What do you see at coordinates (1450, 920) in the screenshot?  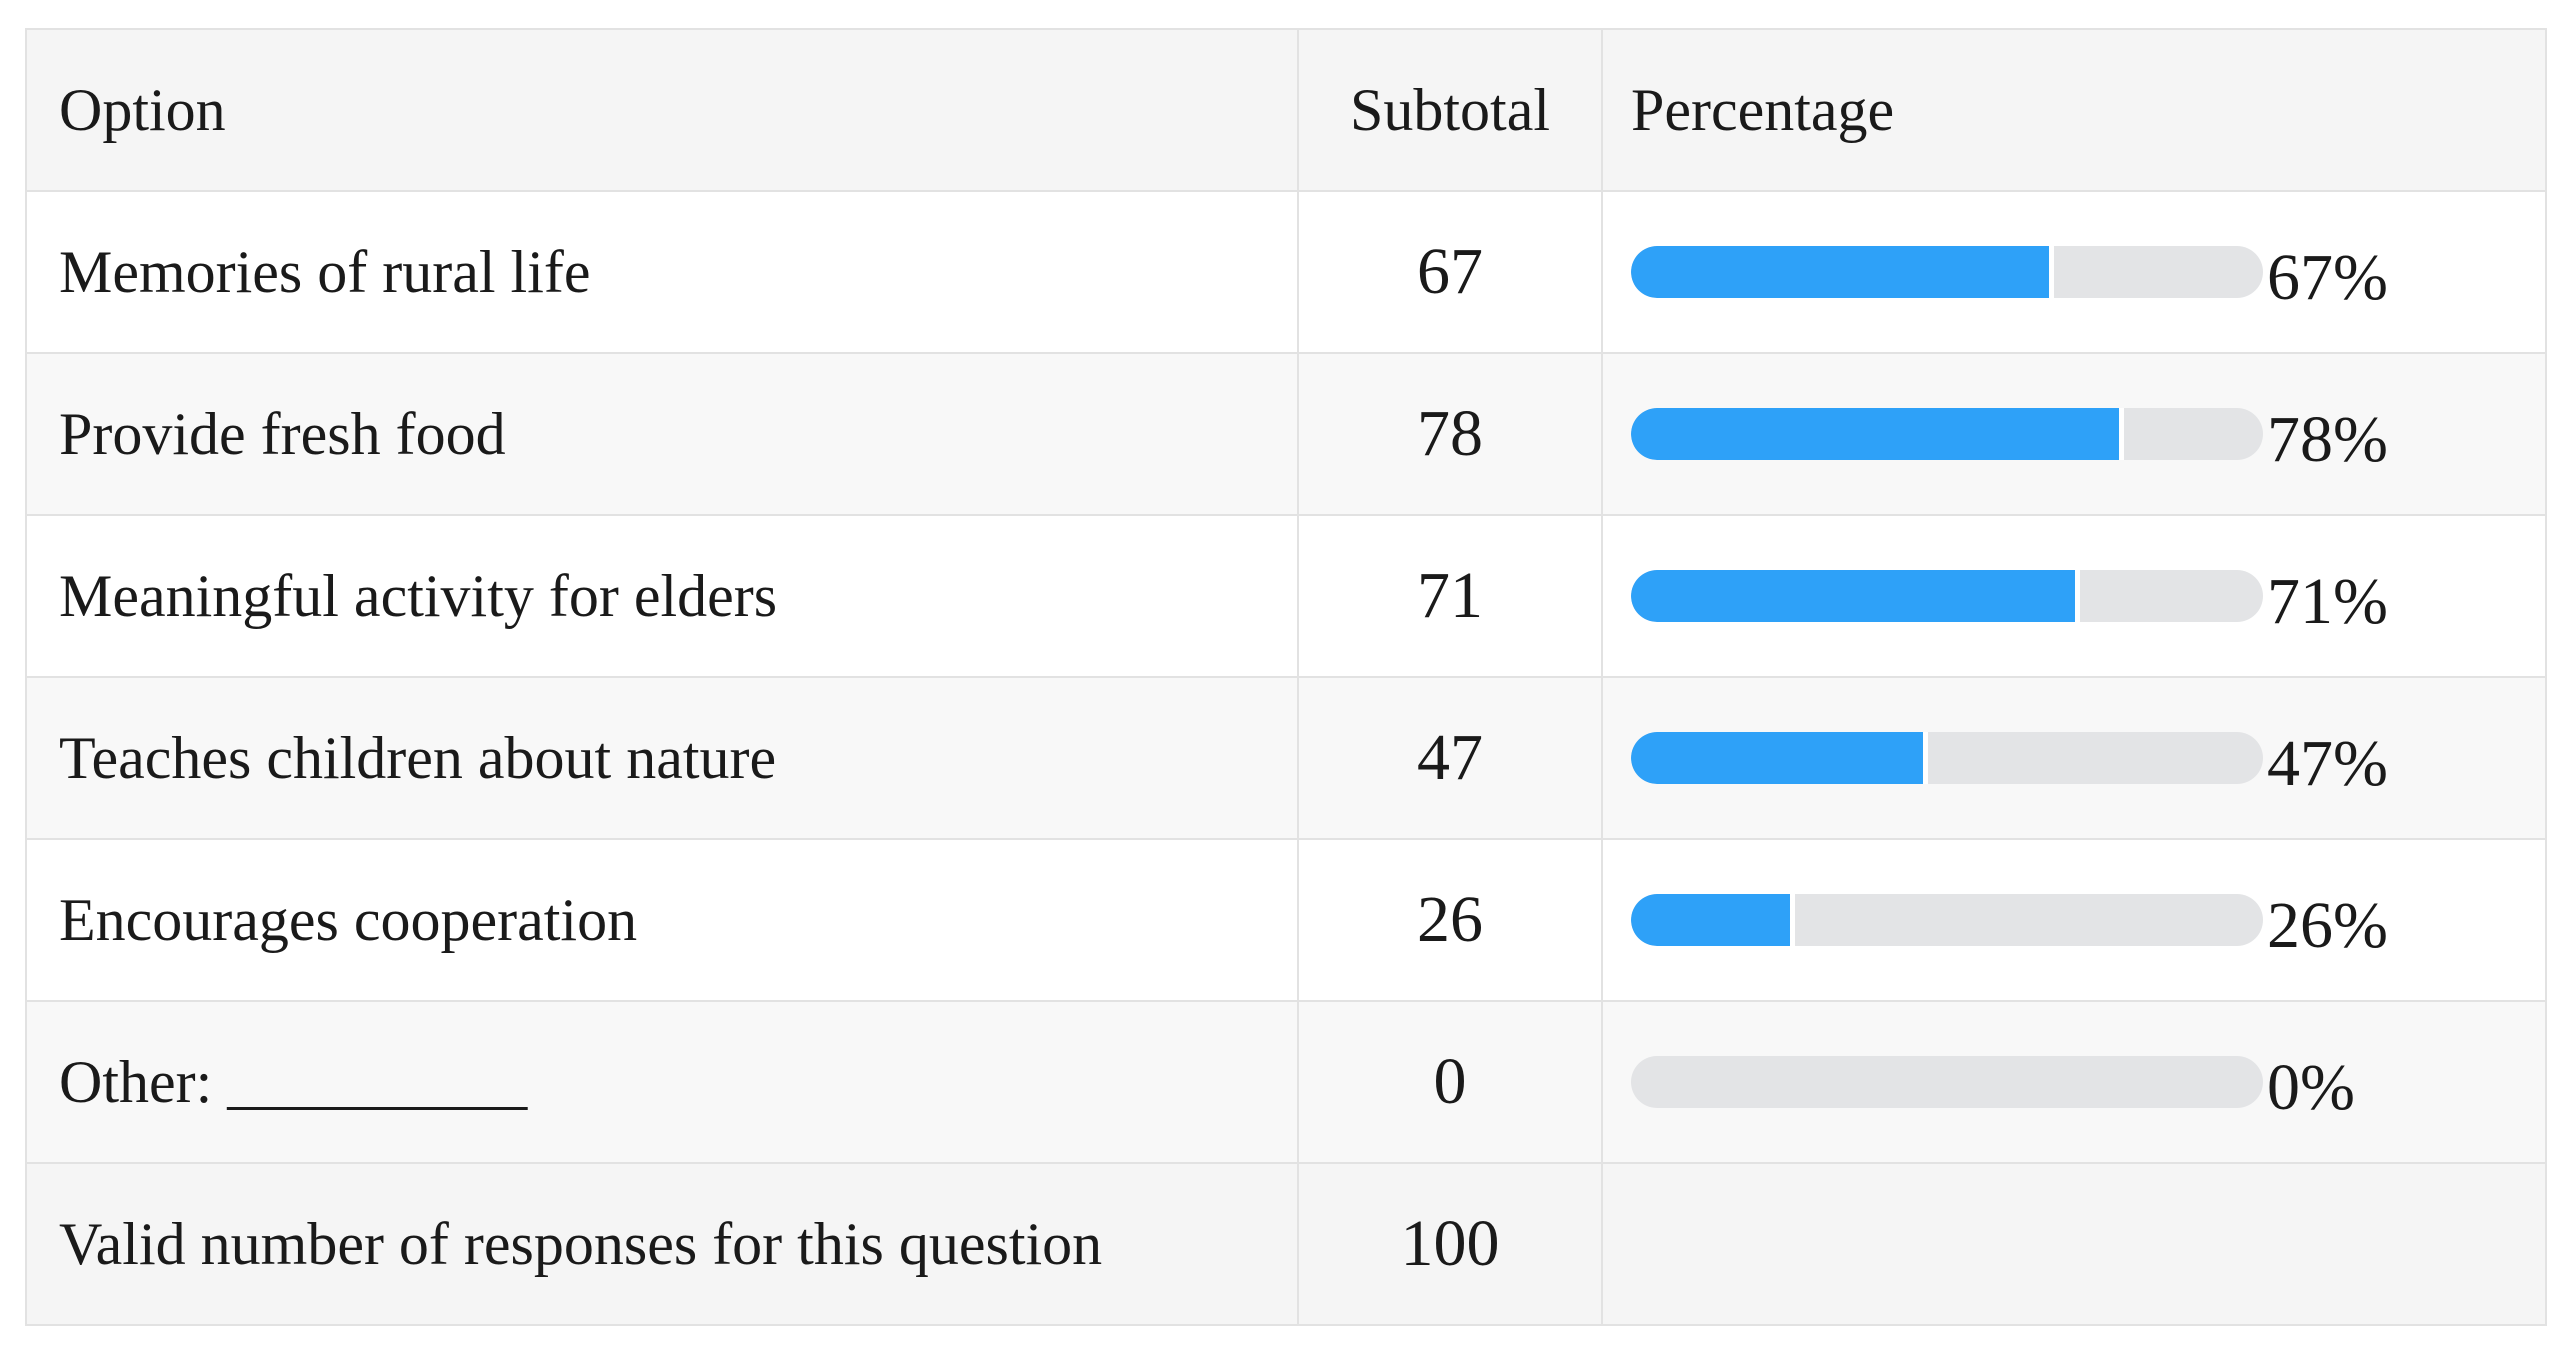 I see `subtotal-cell: 26` at bounding box center [1450, 920].